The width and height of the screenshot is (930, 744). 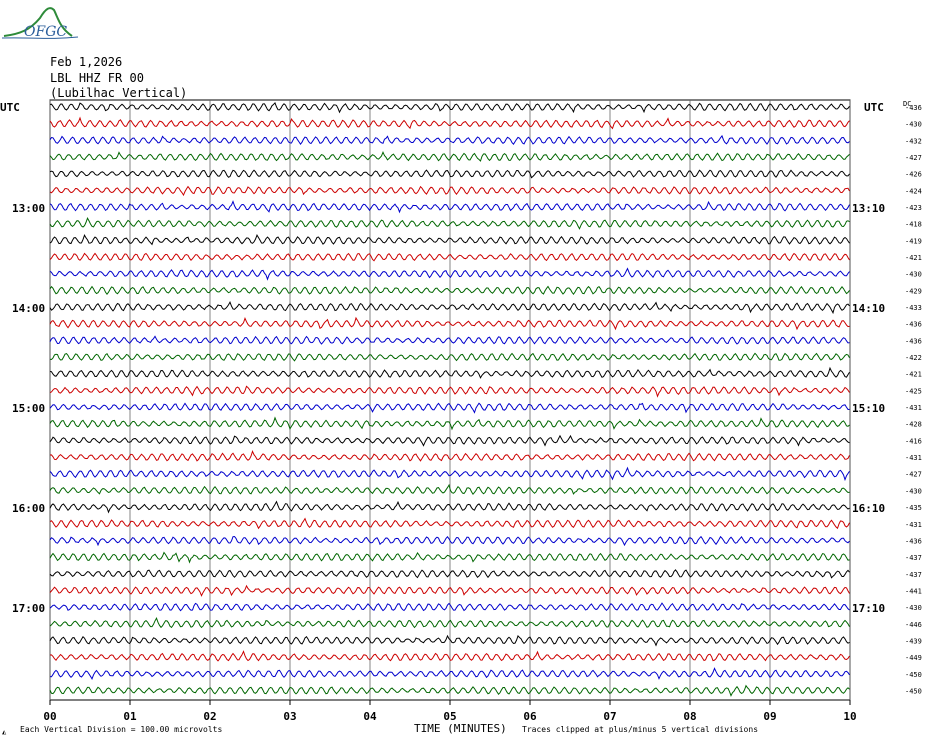 What do you see at coordinates (913, 441) in the screenshot?
I see `dc-offset-label: -416` at bounding box center [913, 441].